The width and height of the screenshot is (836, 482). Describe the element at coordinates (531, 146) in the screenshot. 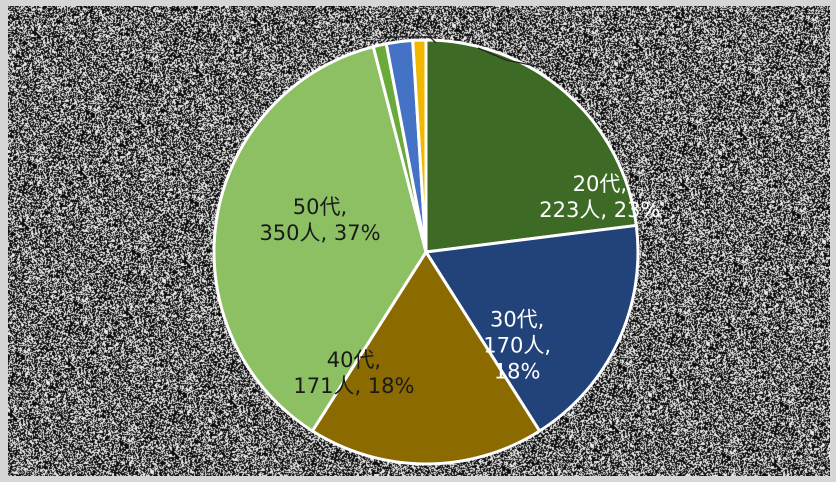

I see `pie-slice-20代` at that location.